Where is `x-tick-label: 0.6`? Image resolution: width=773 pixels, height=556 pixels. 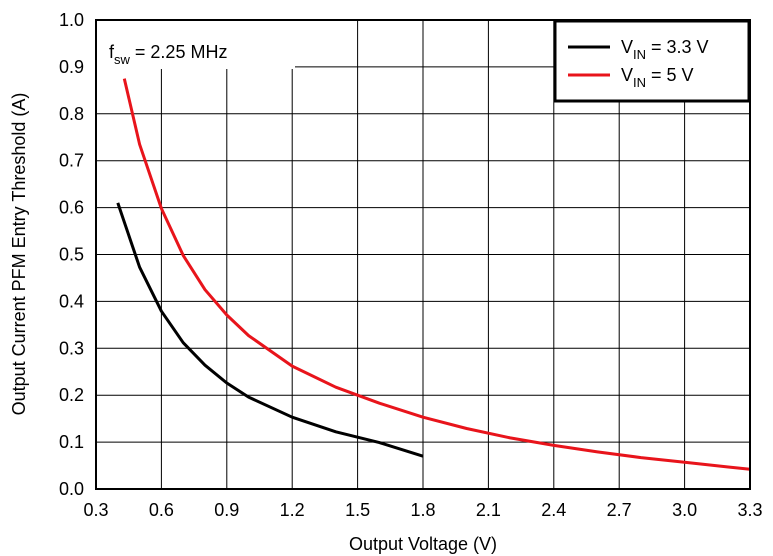 x-tick-label: 0.6 is located at coordinates (161, 510).